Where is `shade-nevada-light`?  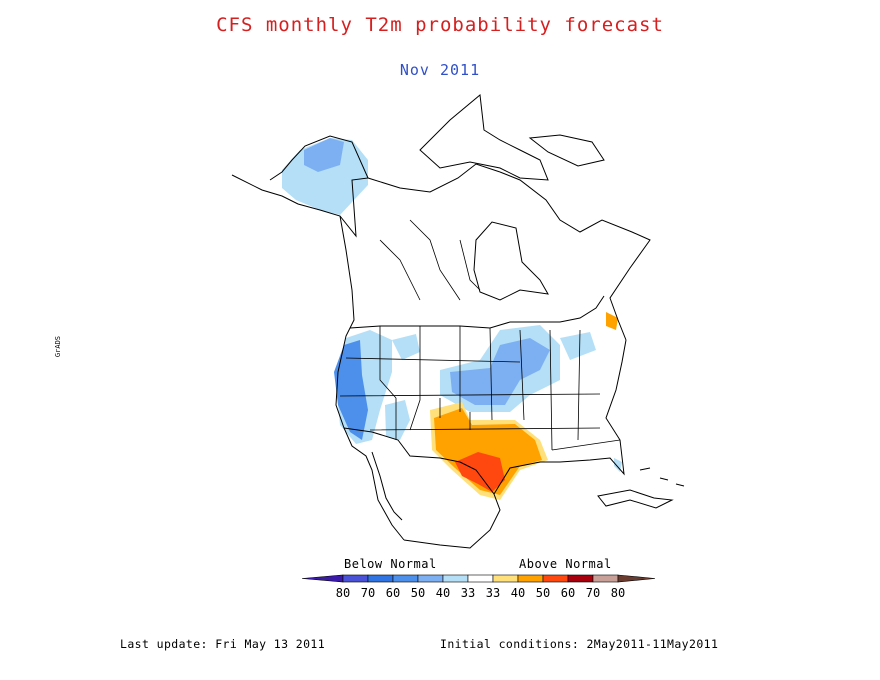 shade-nevada-light is located at coordinates (397, 420).